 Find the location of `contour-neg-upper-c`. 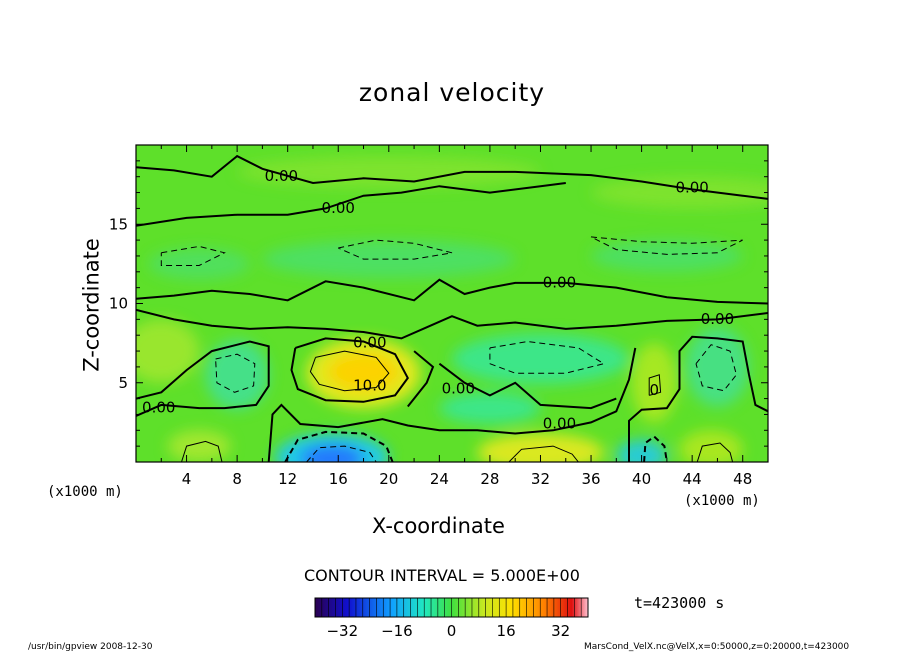

contour-neg-upper-c is located at coordinates (193, 255).